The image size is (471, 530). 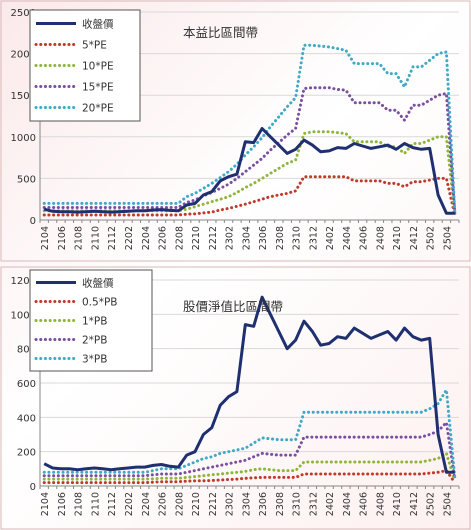 What do you see at coordinates (26, 453) in the screenshot?
I see `y-tick-label: 200` at bounding box center [26, 453].